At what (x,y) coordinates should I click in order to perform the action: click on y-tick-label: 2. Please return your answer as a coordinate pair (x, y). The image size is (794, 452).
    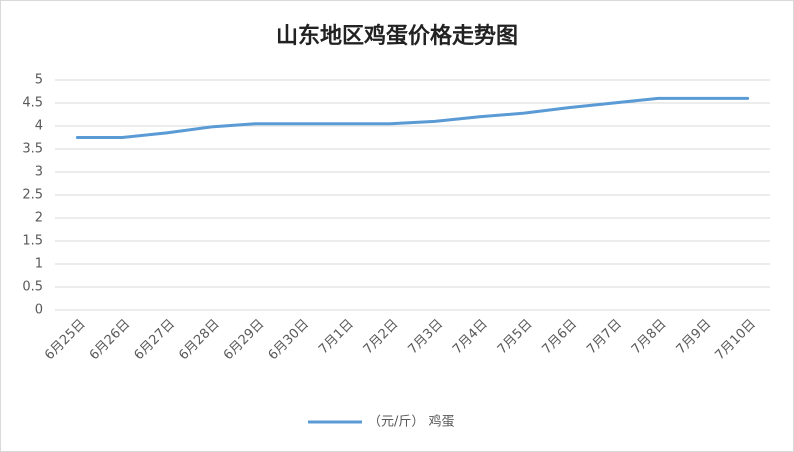
    Looking at the image, I should click on (39, 218).